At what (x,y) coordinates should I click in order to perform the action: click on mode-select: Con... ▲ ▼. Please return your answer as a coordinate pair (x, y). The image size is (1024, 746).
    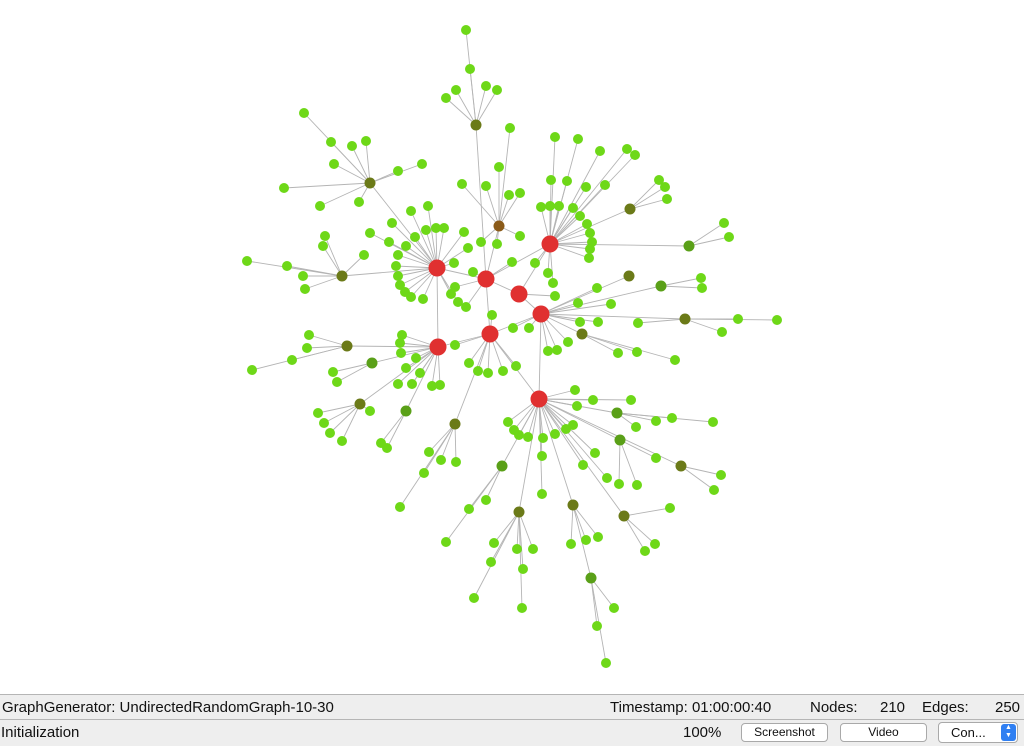
    Looking at the image, I should click on (978, 732).